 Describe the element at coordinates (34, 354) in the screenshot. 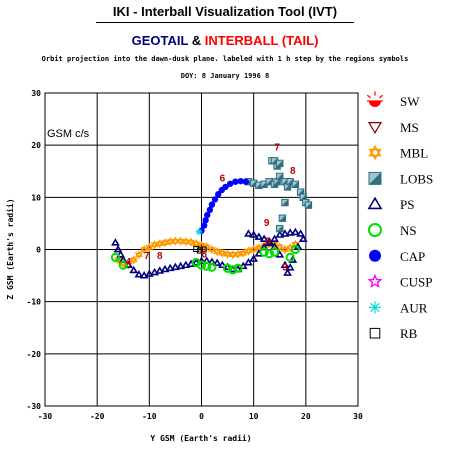

I see `y-tick-label: -20` at that location.